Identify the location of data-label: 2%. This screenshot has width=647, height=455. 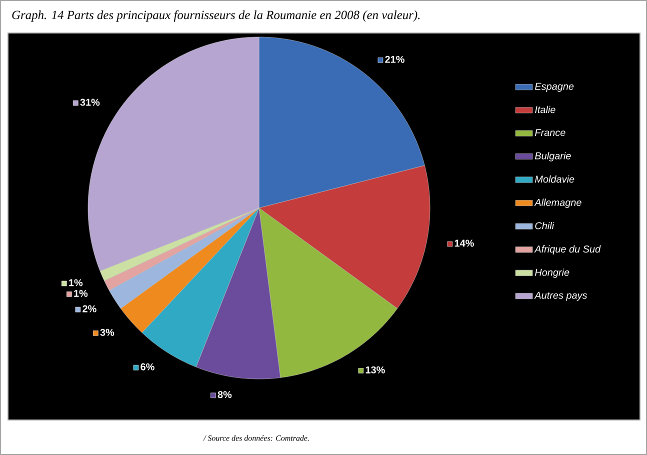
(89, 308).